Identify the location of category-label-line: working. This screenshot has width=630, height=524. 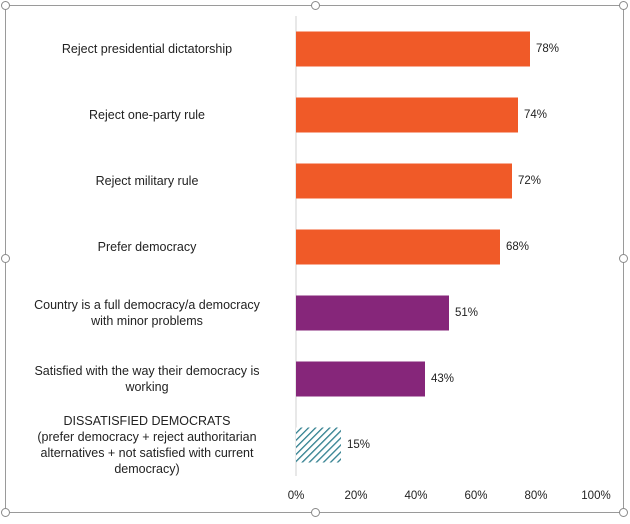
(147, 387).